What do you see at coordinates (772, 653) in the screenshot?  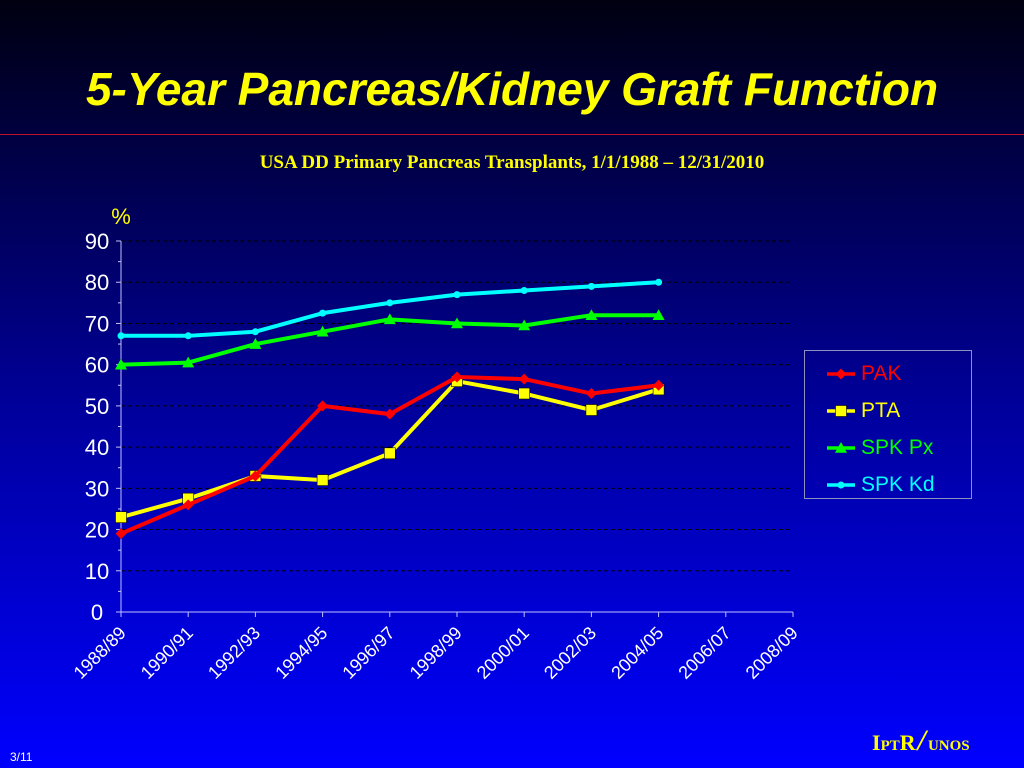 I see `x-tick-label: 2008/09` at bounding box center [772, 653].